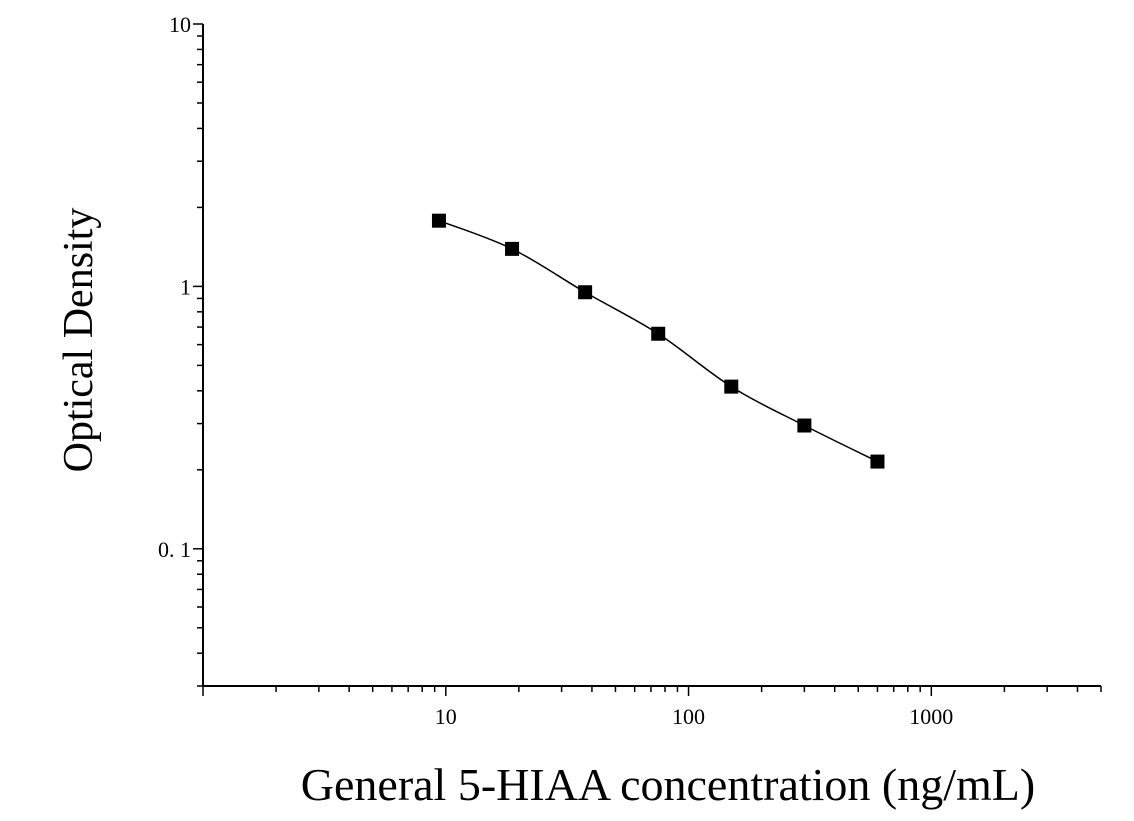  I want to click on x-tick-label: 100, so click(688, 716).